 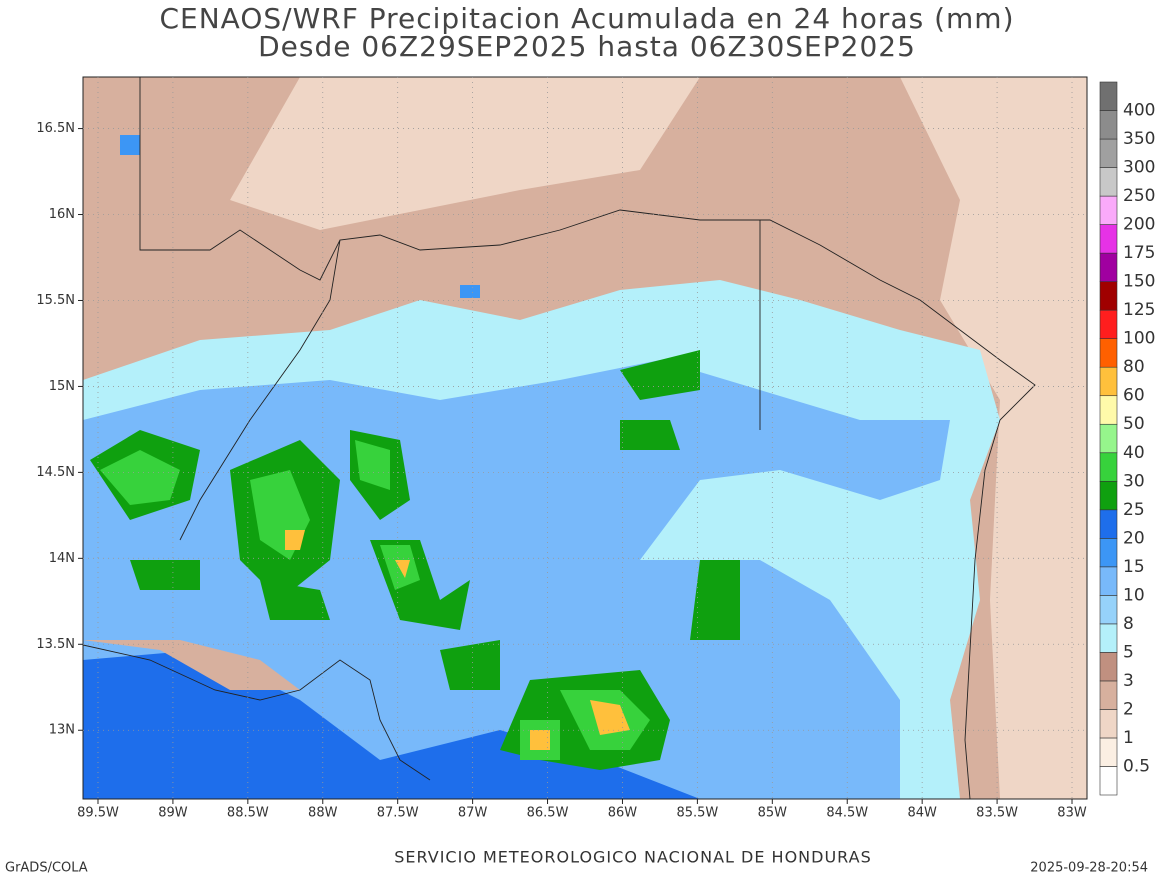 What do you see at coordinates (1128, 652) in the screenshot?
I see `colorbar-label: 5` at bounding box center [1128, 652].